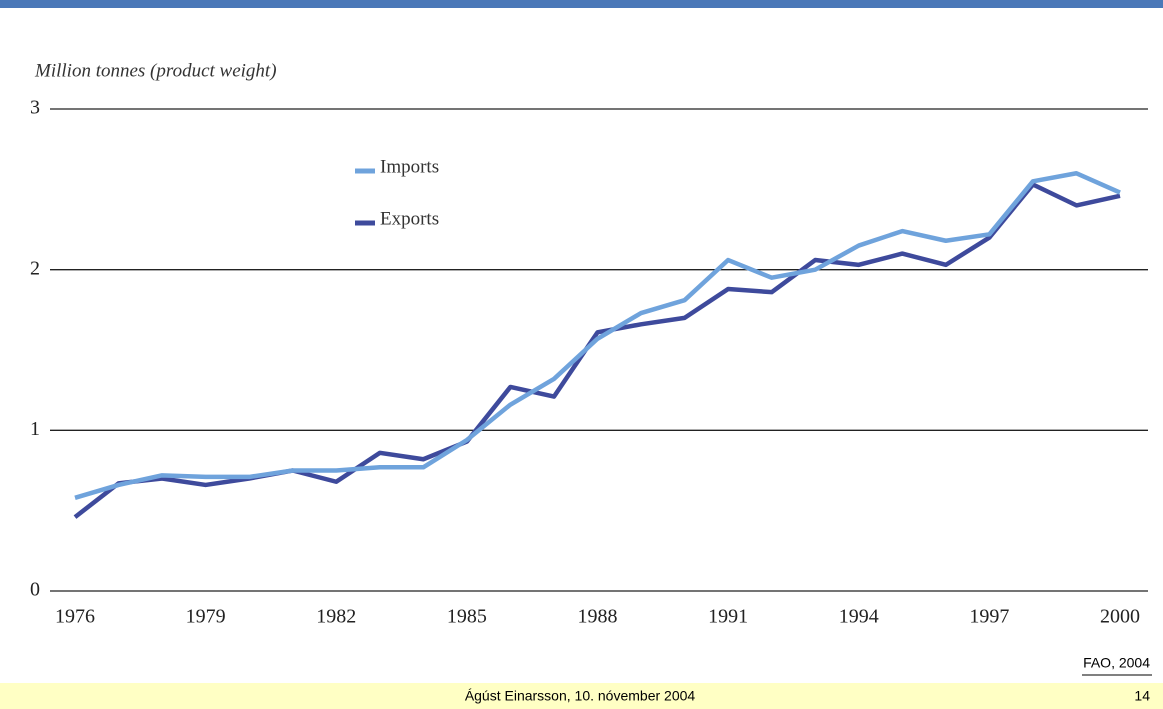  I want to click on y-tick-label: 1, so click(35, 429).